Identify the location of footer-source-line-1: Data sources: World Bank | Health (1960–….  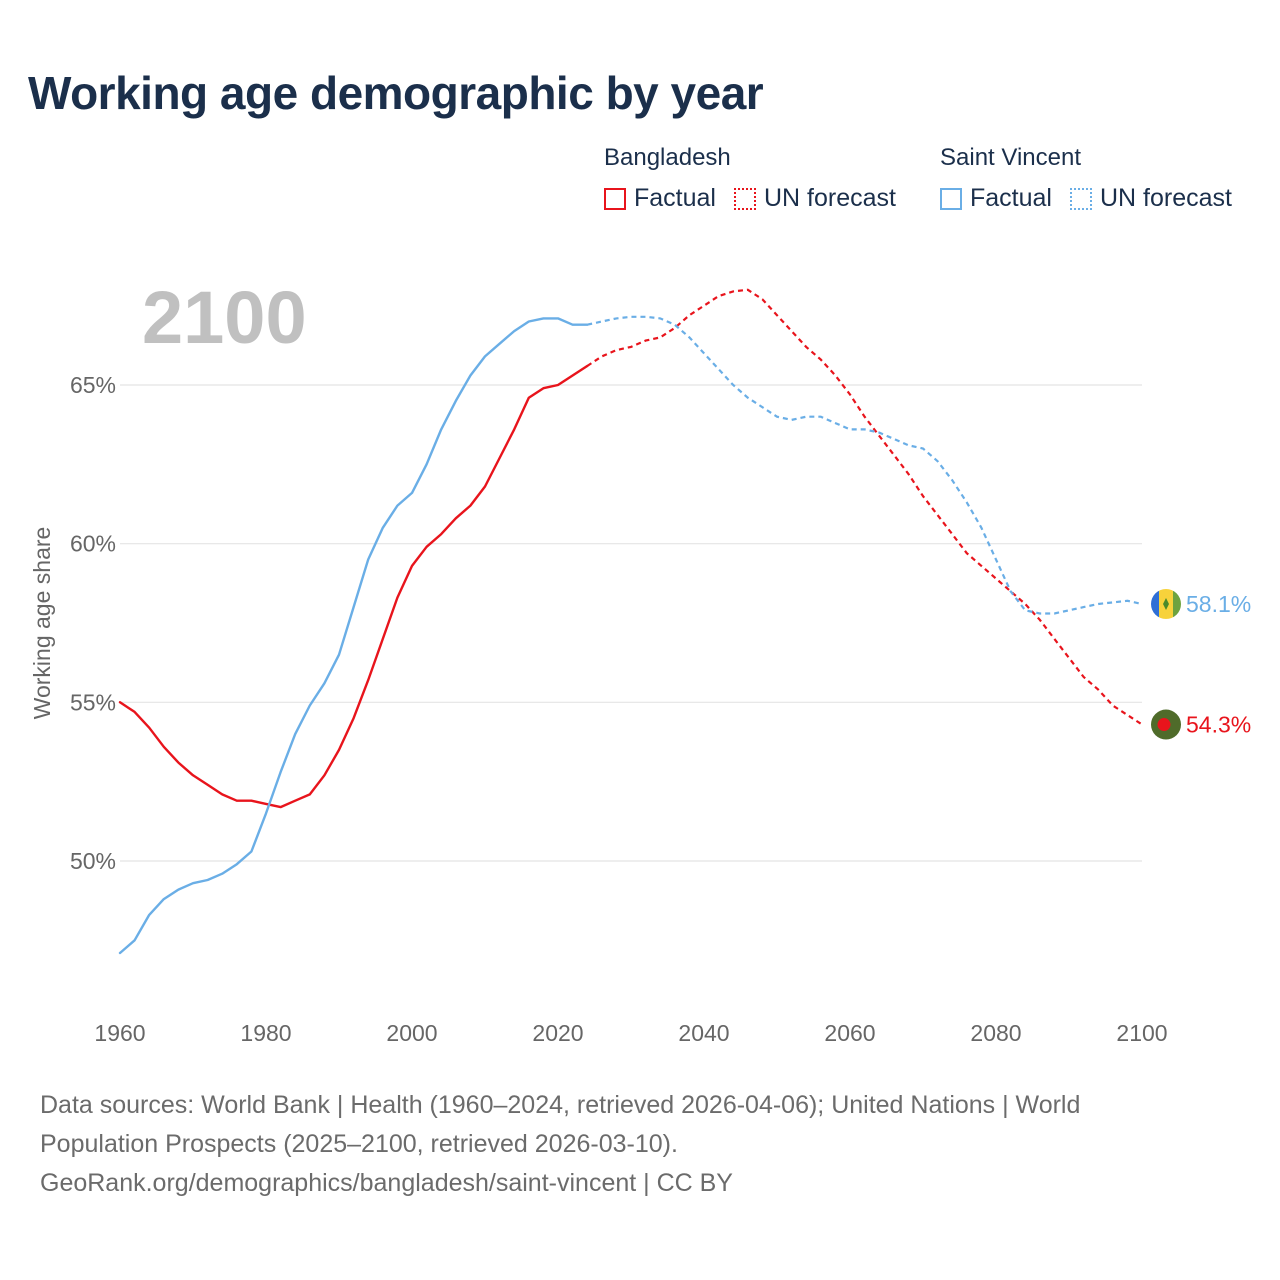
(560, 1105).